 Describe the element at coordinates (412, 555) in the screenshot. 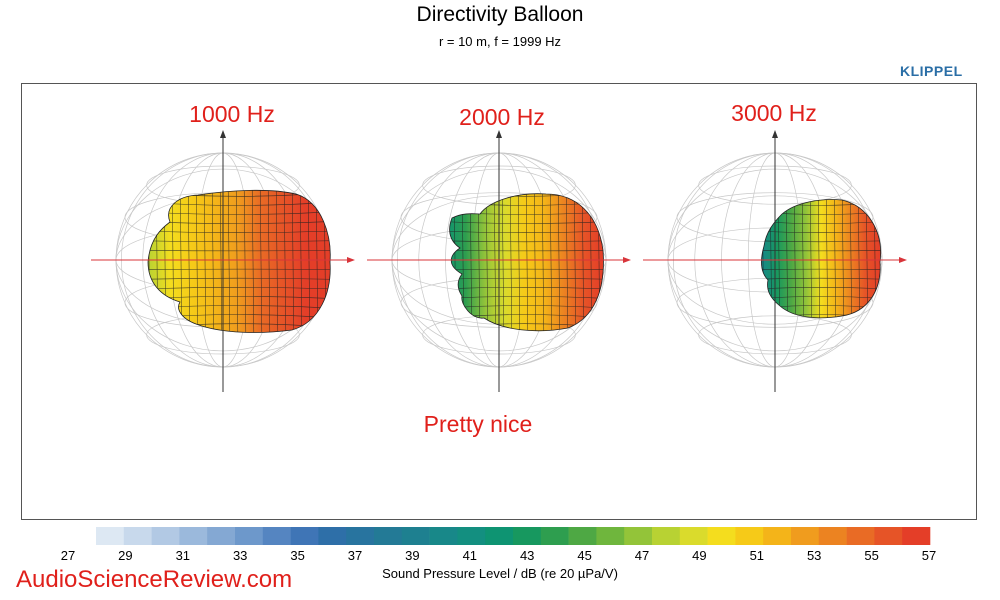

I see `colorbar-tick-label: 39` at that location.